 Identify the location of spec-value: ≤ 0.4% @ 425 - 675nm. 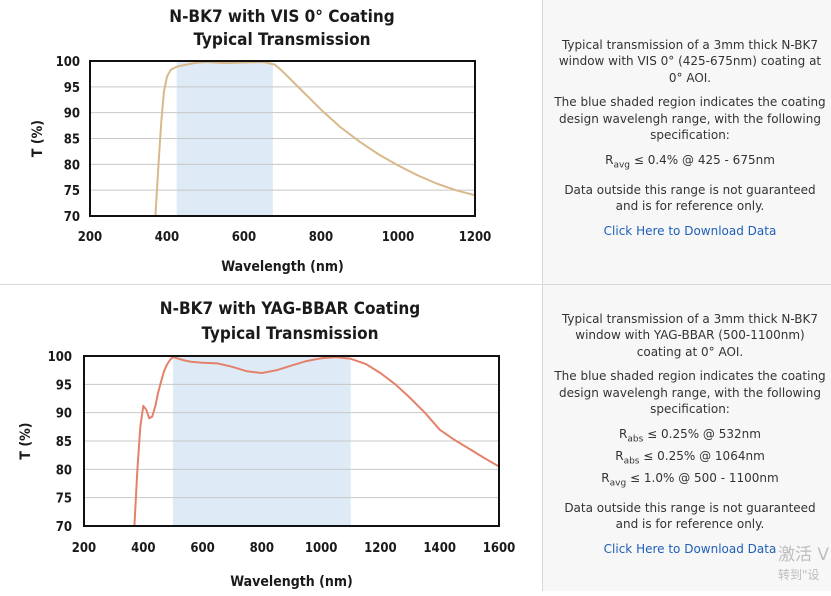
(702, 159).